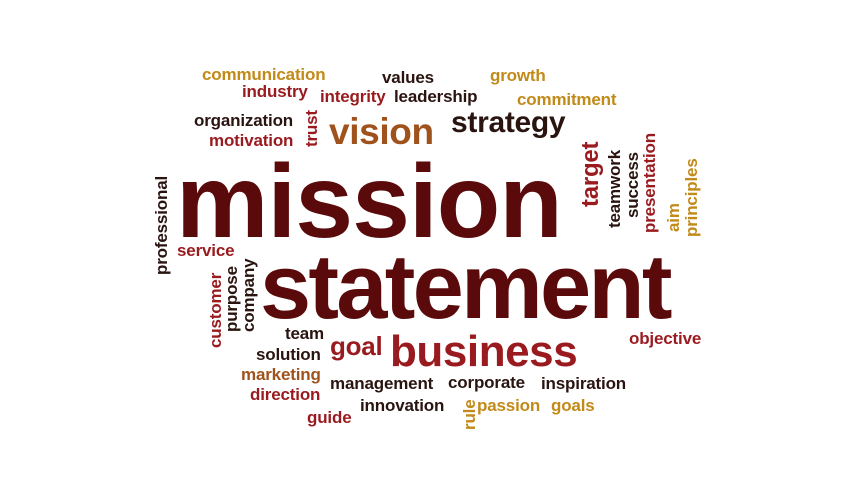 Image resolution: width=852 pixels, height=480 pixels. Describe the element at coordinates (248, 295) in the screenshot. I see `word-company: company` at that location.